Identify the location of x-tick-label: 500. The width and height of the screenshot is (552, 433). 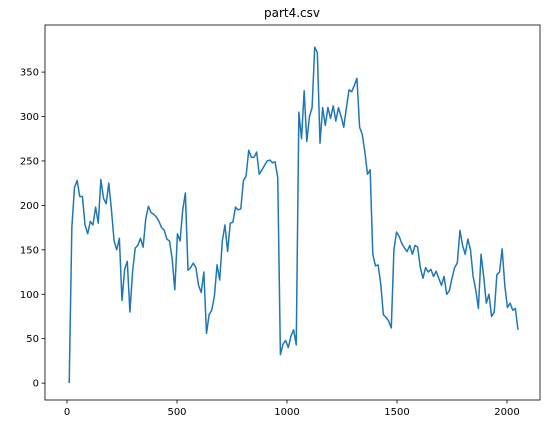
(176, 412).